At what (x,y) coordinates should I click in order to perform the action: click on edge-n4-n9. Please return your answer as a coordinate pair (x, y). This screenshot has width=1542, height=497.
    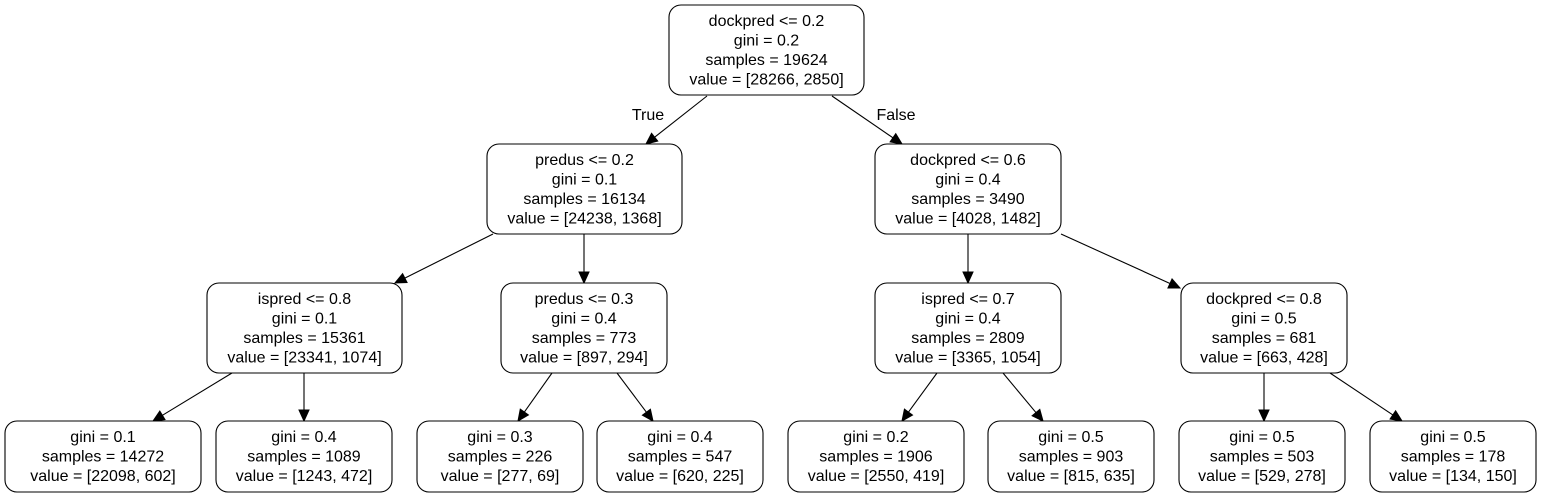
    Looking at the image, I should click on (535, 397).